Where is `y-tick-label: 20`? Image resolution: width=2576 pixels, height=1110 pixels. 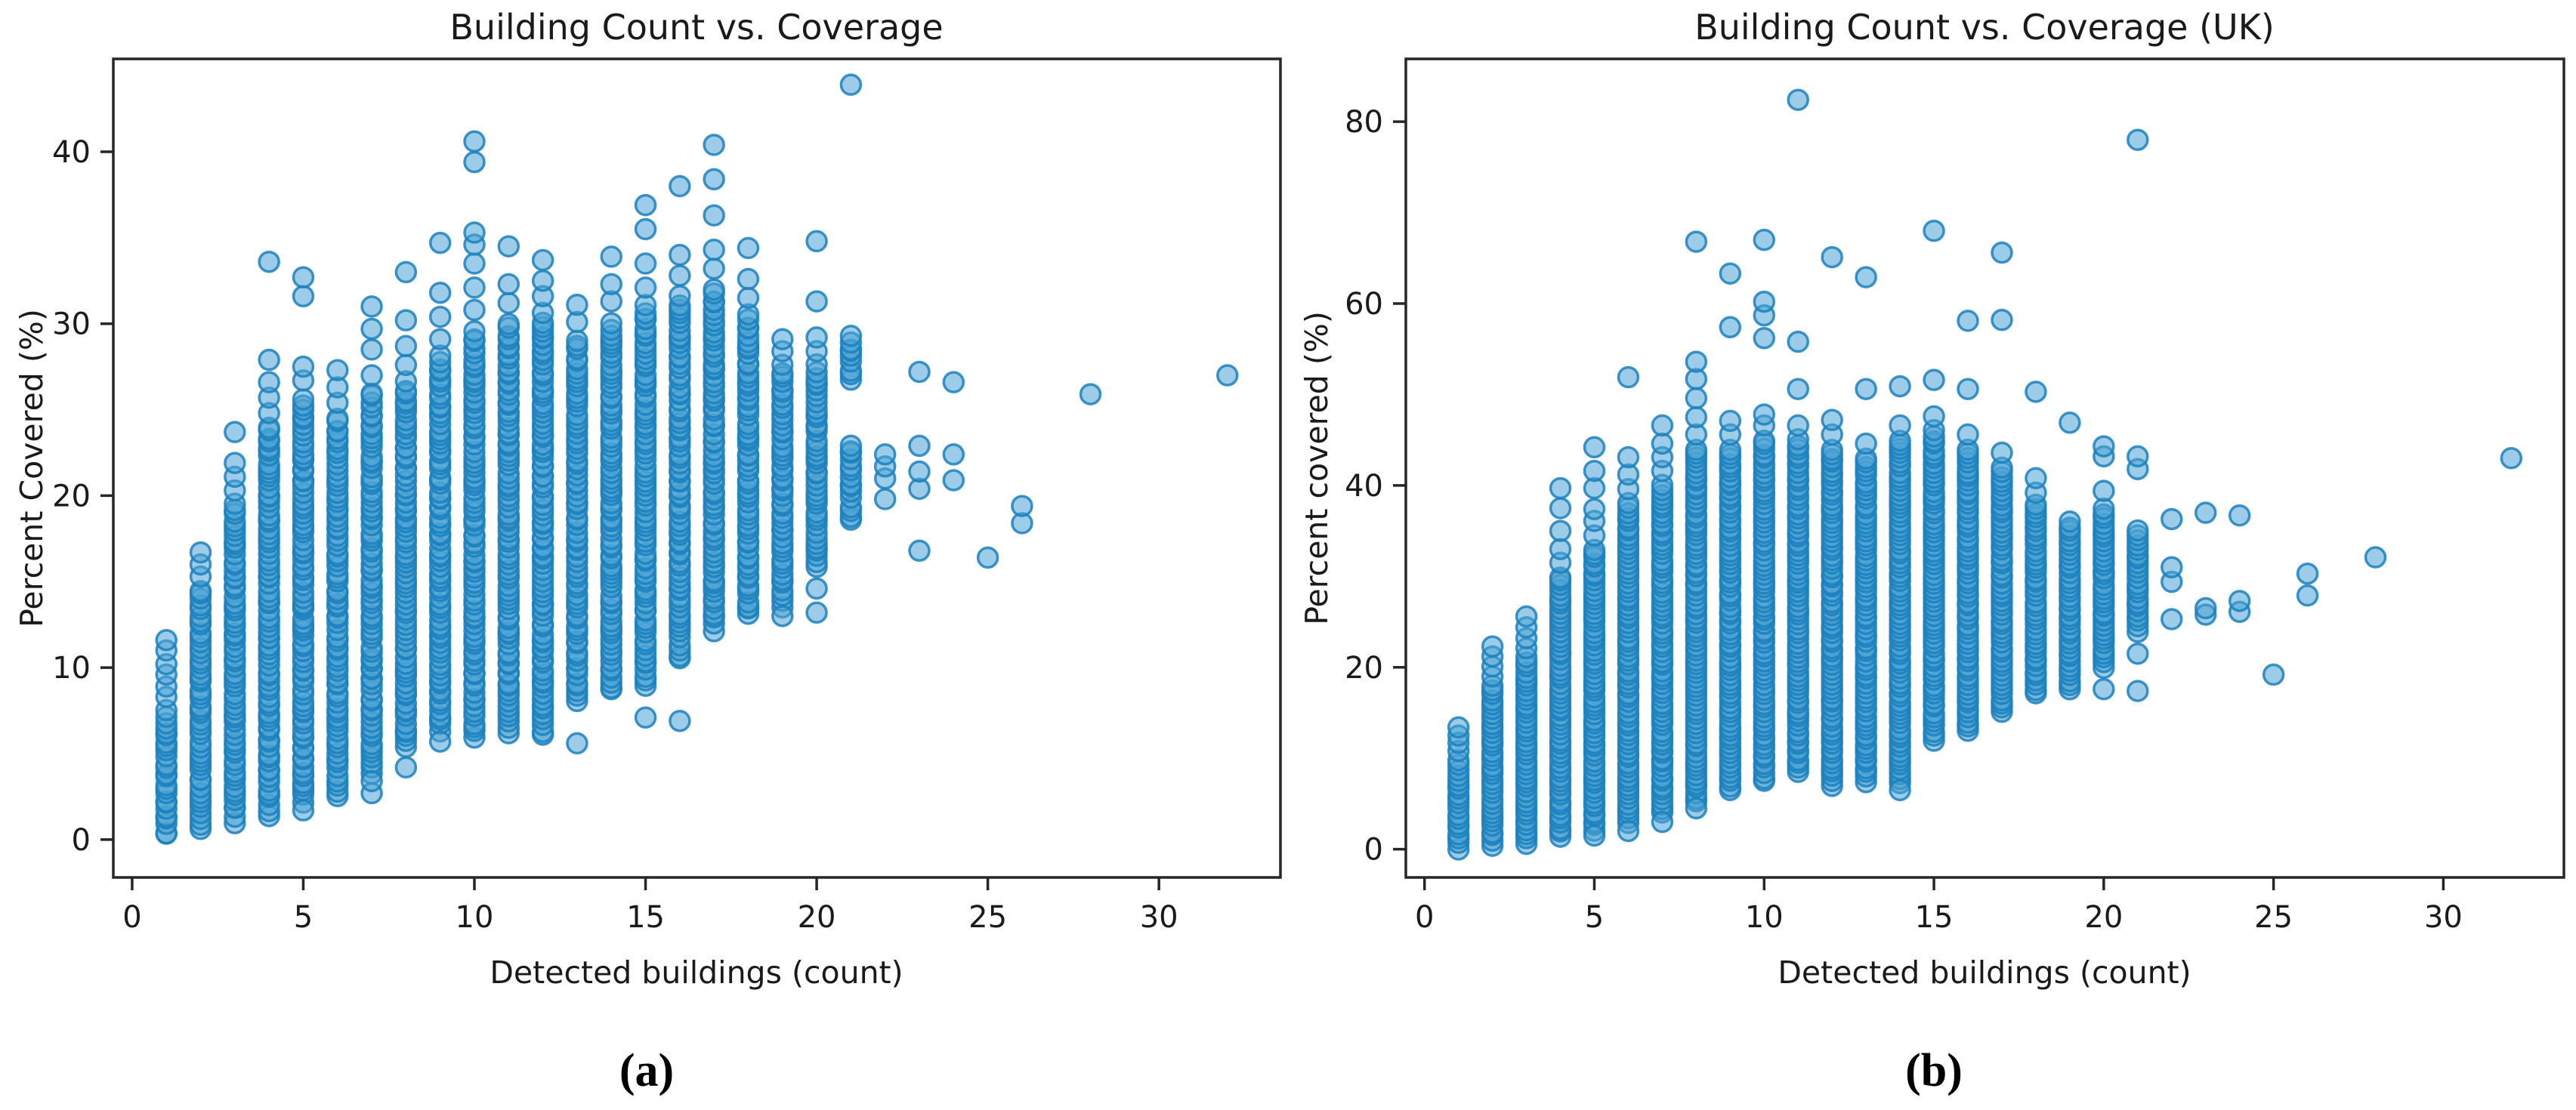 y-tick-label: 20 is located at coordinates (1364, 668).